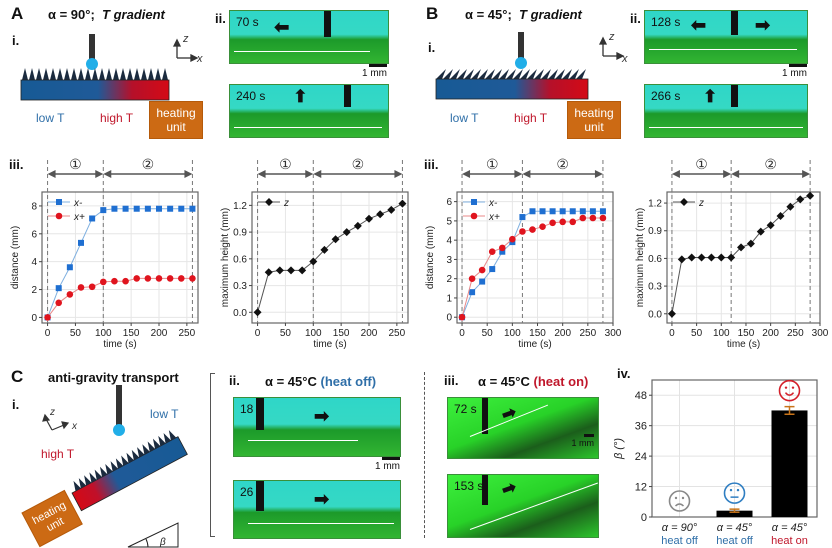 Image resolution: width=832 pixels, height=548 pixels. What do you see at coordinates (309, 111) in the screenshot?
I see `photo-a-240s: 240 s ⬆` at bounding box center [309, 111].